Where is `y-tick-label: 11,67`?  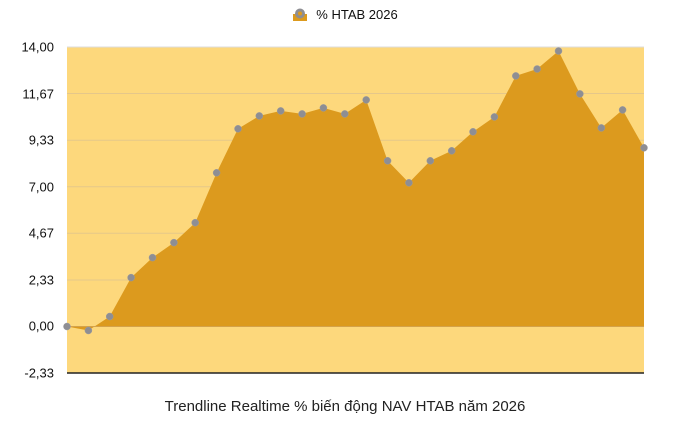
y-tick-label: 11,67 is located at coordinates (38, 93).